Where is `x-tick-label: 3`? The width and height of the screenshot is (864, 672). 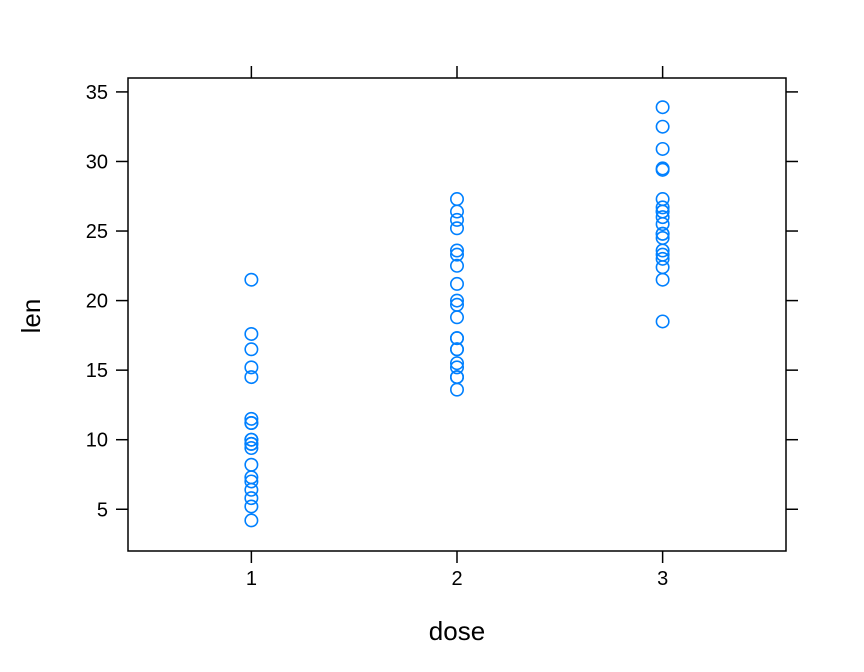
x-tick-label: 3 is located at coordinates (662, 579).